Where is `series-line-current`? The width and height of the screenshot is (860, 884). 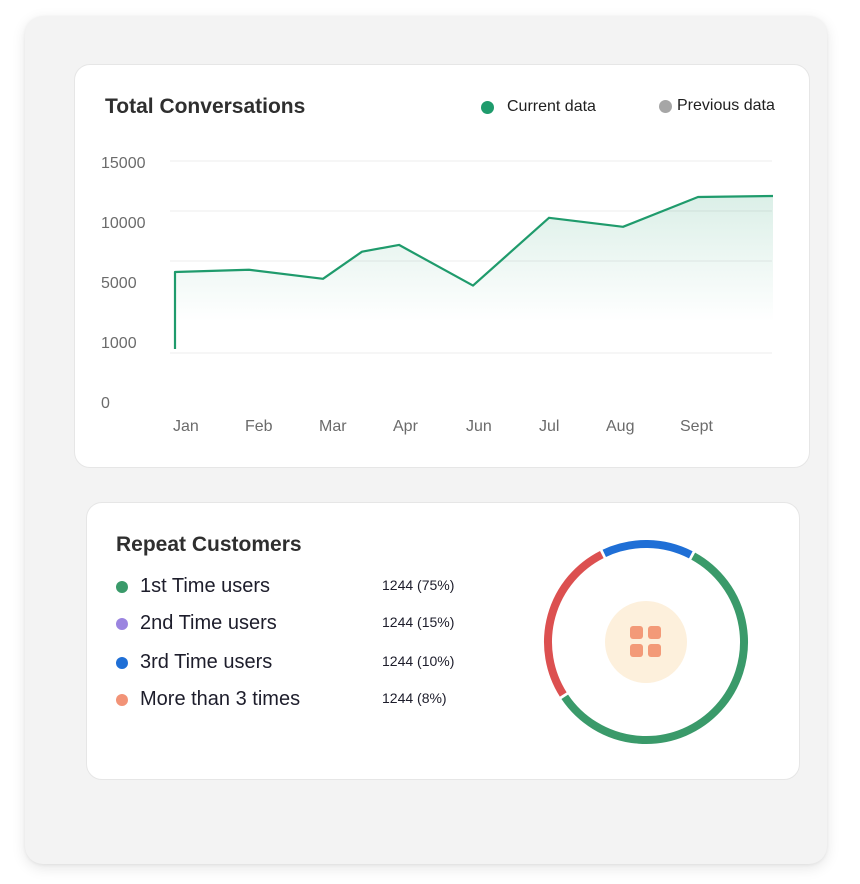 series-line-current is located at coordinates (473, 271).